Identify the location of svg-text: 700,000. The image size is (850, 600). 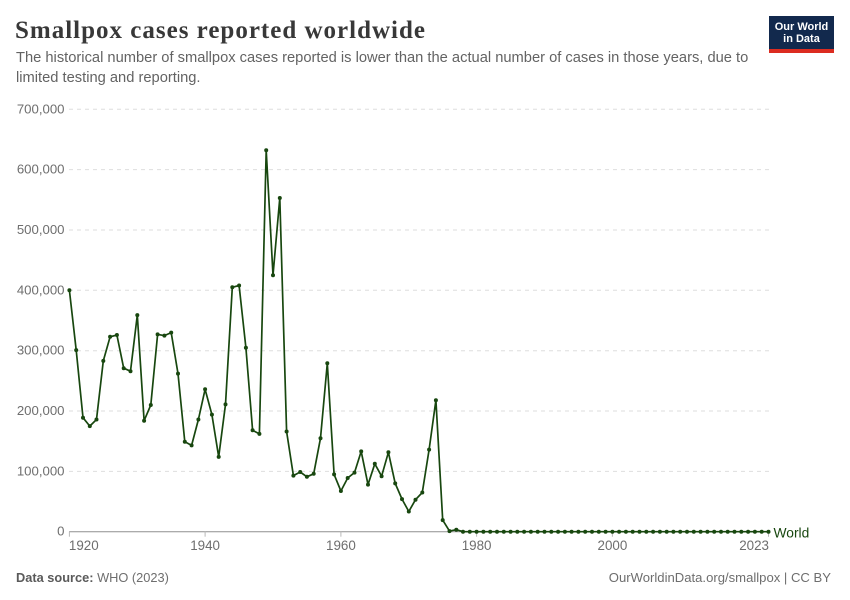
(41, 108).